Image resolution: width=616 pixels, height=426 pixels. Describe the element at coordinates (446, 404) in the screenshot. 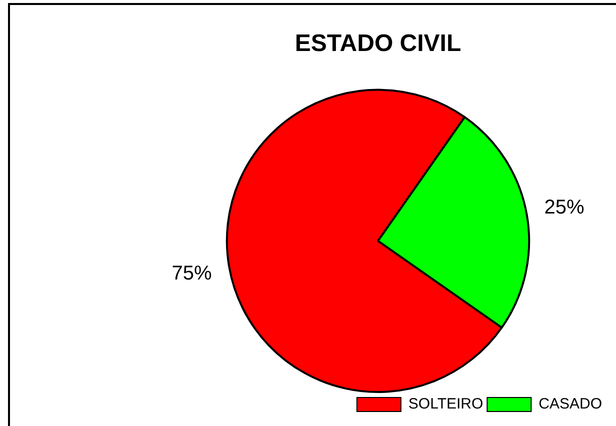

I see `legend-label: SOLTEIRO` at that location.